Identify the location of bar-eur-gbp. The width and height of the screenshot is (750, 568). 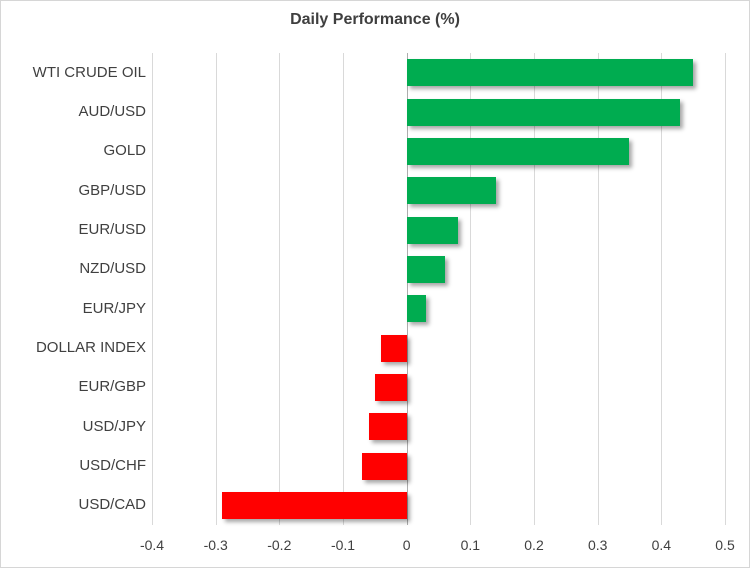
(390, 387).